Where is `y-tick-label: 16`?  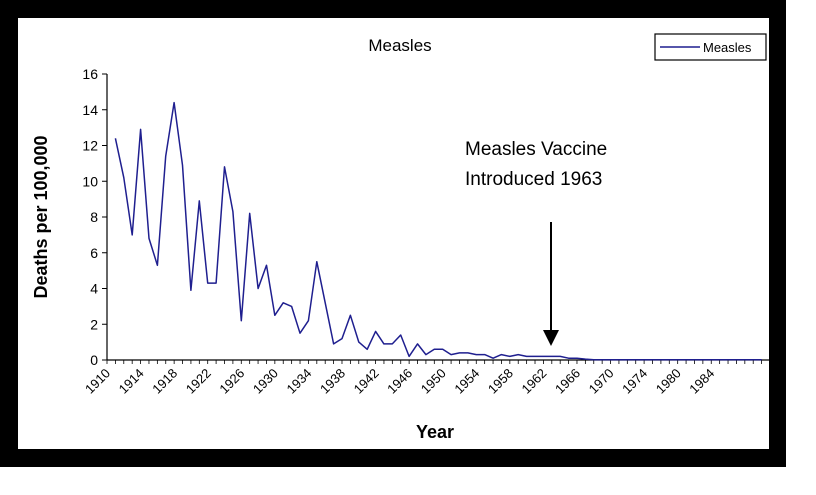
y-tick-label: 16 is located at coordinates (90, 74).